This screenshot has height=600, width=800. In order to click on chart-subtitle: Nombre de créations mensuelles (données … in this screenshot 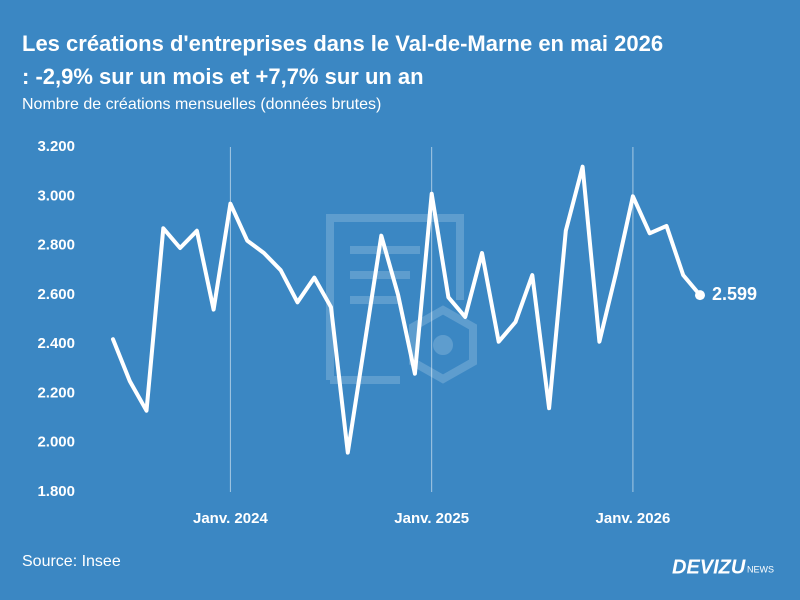, I will do `click(201, 104)`.